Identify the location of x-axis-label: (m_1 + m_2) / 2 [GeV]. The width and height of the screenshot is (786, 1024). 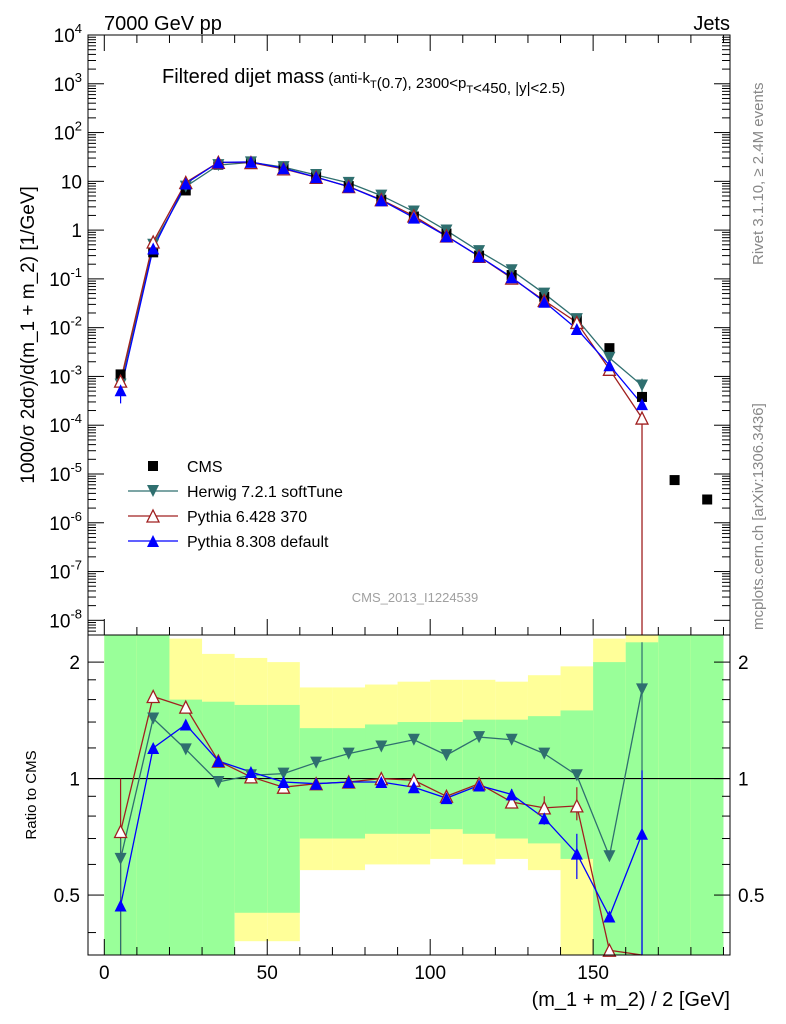
(631, 1000).